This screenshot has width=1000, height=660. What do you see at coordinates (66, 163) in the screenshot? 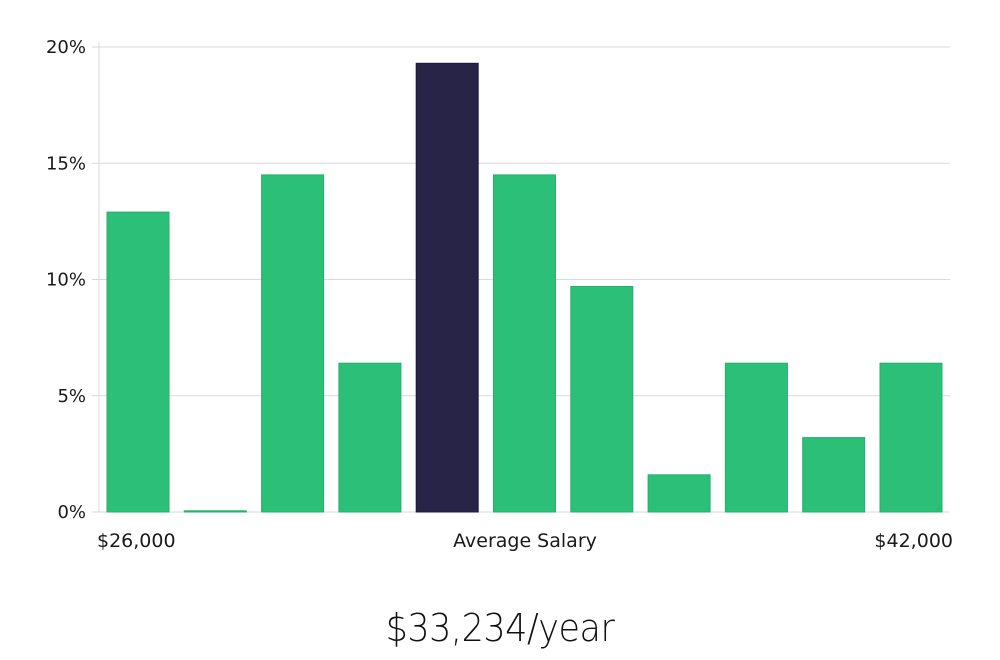
I see `y-tick-label: 15%` at bounding box center [66, 163].